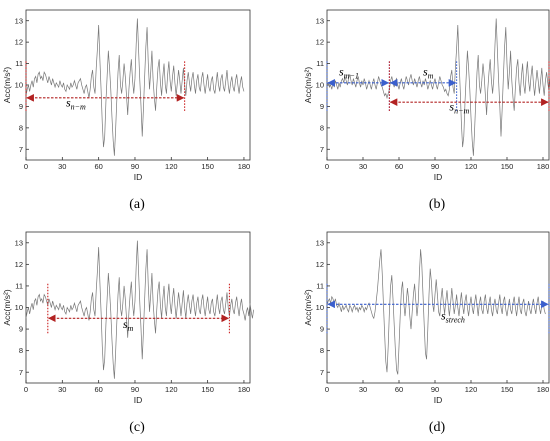 This screenshot has width=550, height=441. I want to click on segment-label: sstrech, so click(453, 316).